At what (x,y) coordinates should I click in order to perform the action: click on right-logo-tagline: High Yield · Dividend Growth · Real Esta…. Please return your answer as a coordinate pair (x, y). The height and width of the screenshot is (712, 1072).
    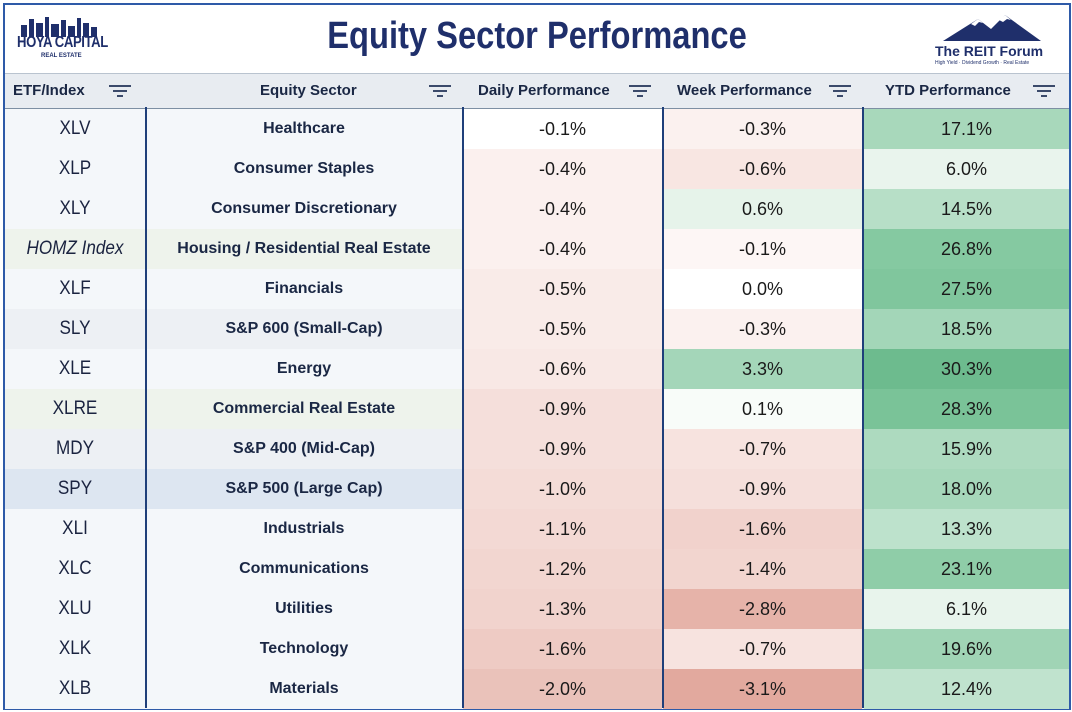
    Looking at the image, I should click on (982, 63).